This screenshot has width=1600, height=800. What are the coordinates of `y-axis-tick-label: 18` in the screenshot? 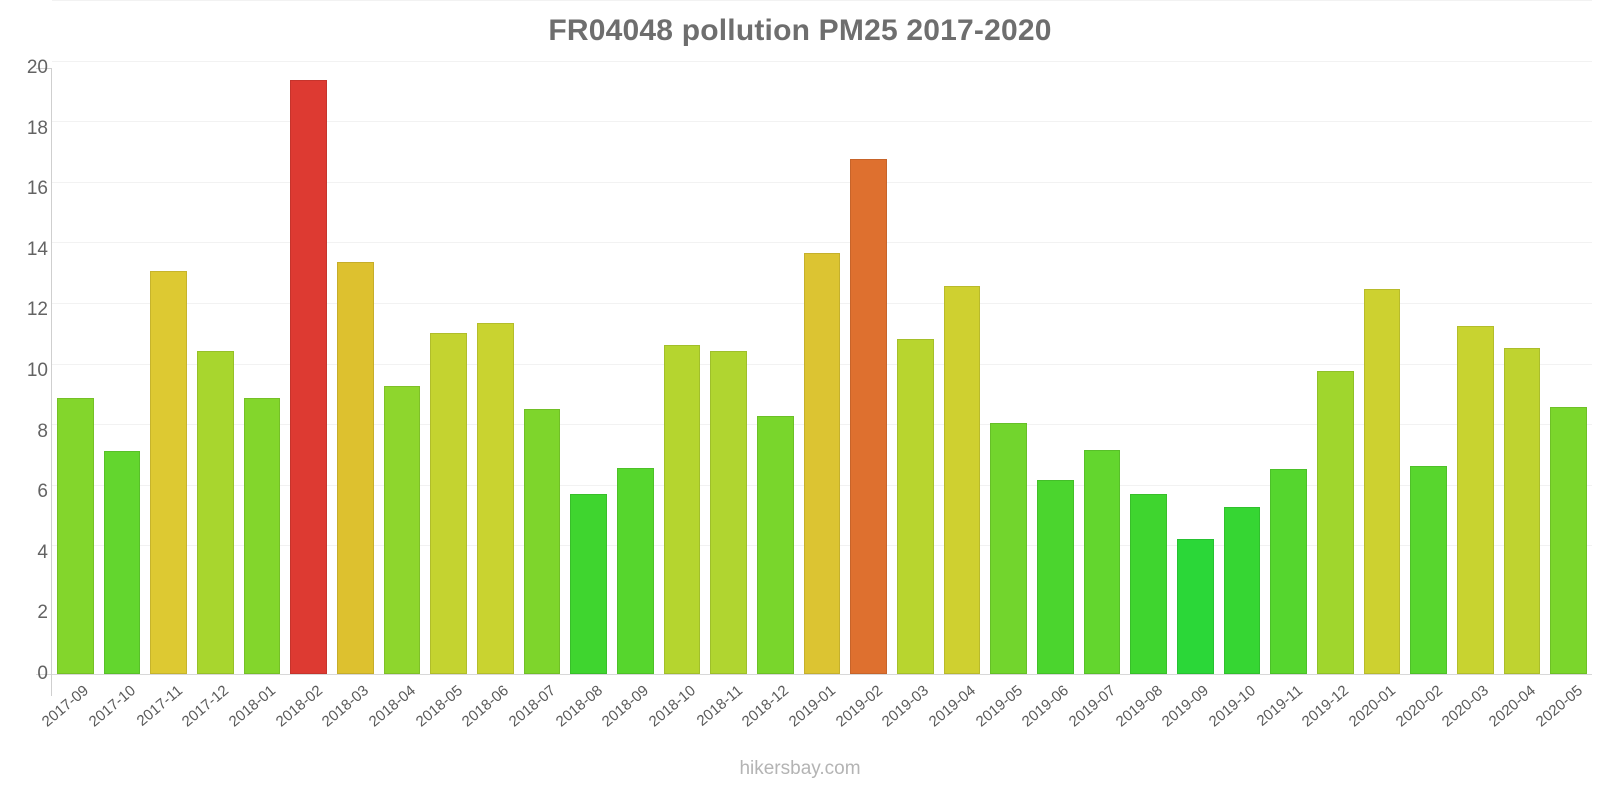 It's located at (37, 128).